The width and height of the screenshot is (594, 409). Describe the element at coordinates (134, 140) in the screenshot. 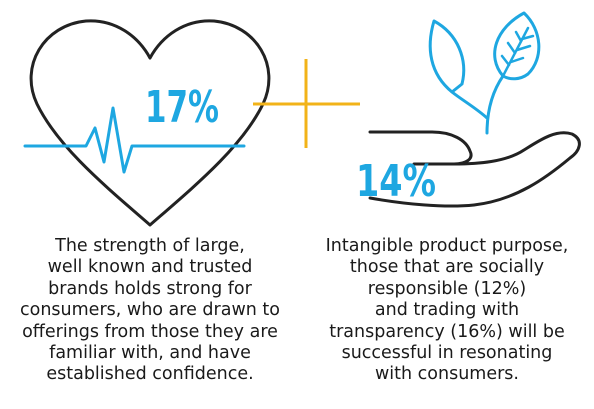

I see `heartbeat-line-icon` at that location.